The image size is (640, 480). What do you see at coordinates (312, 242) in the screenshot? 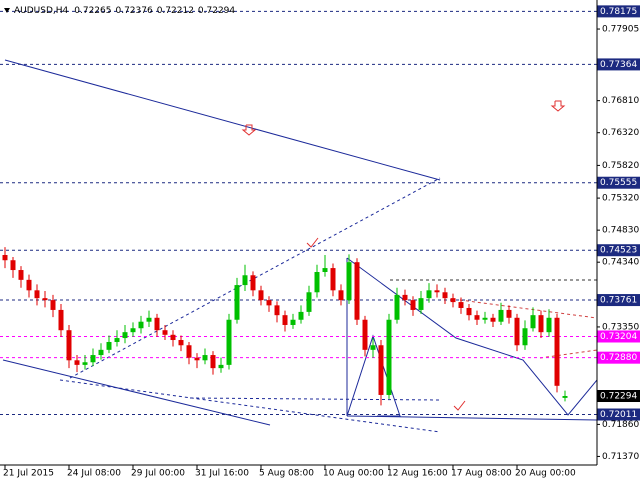
I see `check-icon` at bounding box center [312, 242].